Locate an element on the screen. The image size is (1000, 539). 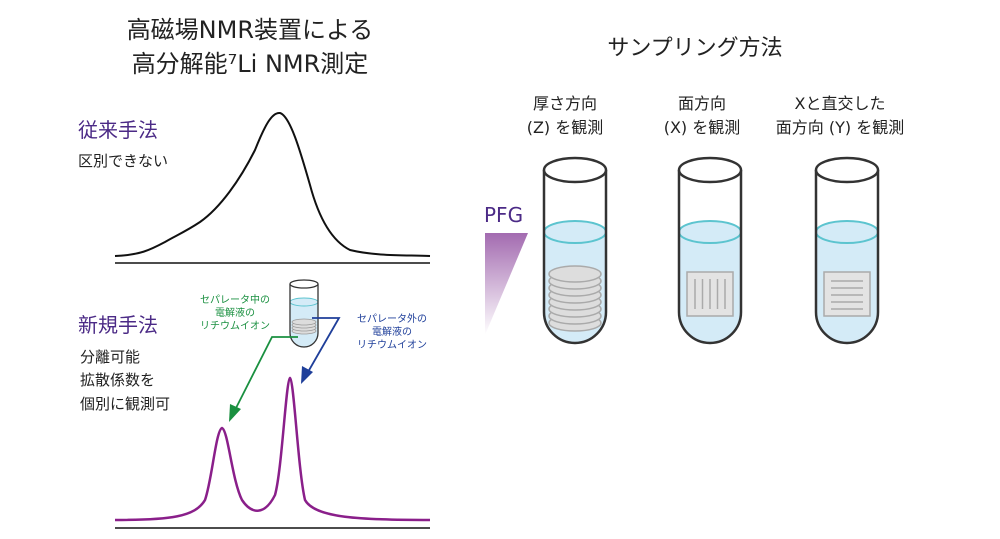
pfg-gradient-wedge is located at coordinates (506, 284).